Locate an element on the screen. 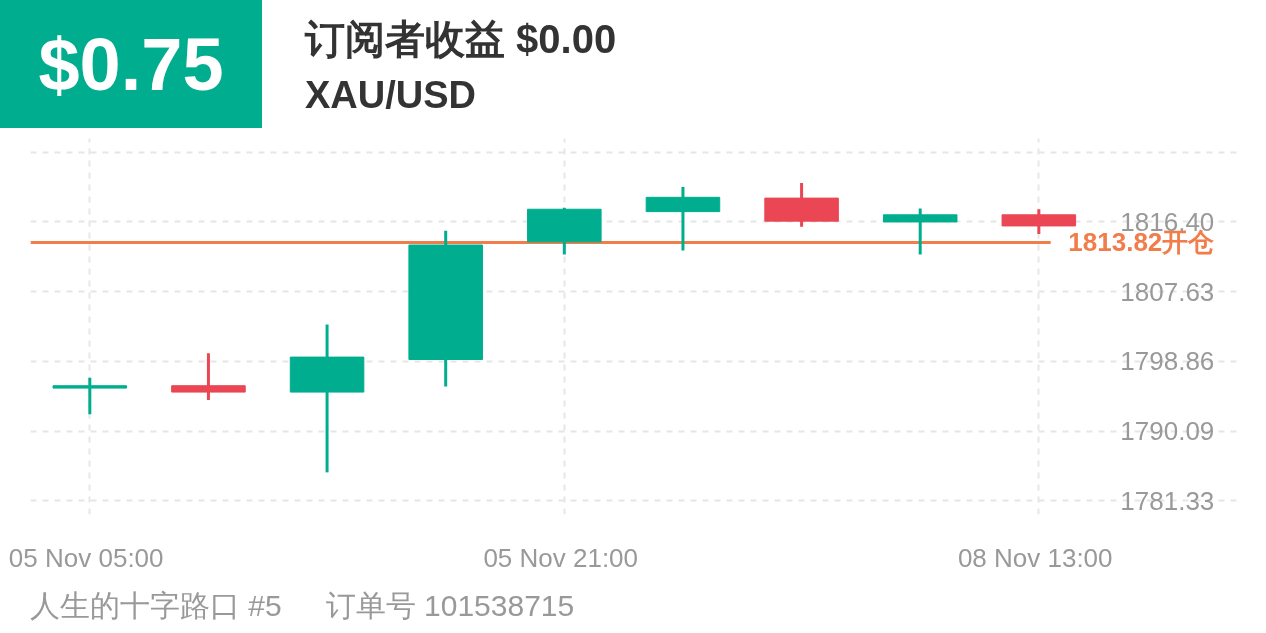 This screenshot has width=1266, height=633. y-tick-label: 1781.33 is located at coordinates (1167, 500).